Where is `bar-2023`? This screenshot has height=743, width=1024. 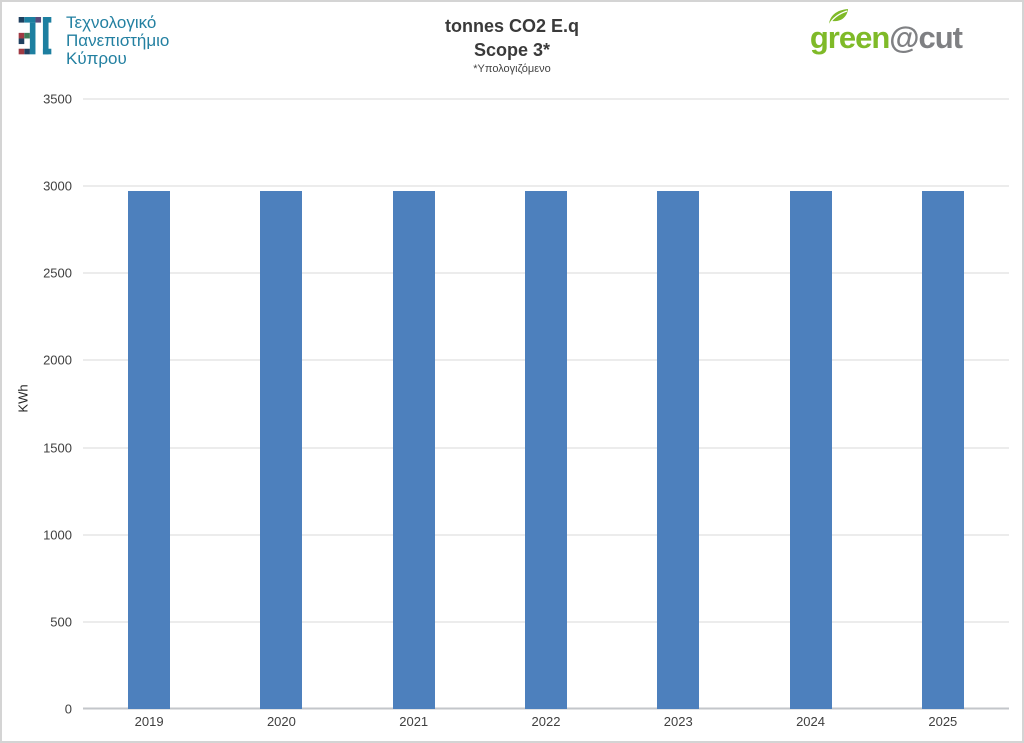 bar-2023 is located at coordinates (678, 450).